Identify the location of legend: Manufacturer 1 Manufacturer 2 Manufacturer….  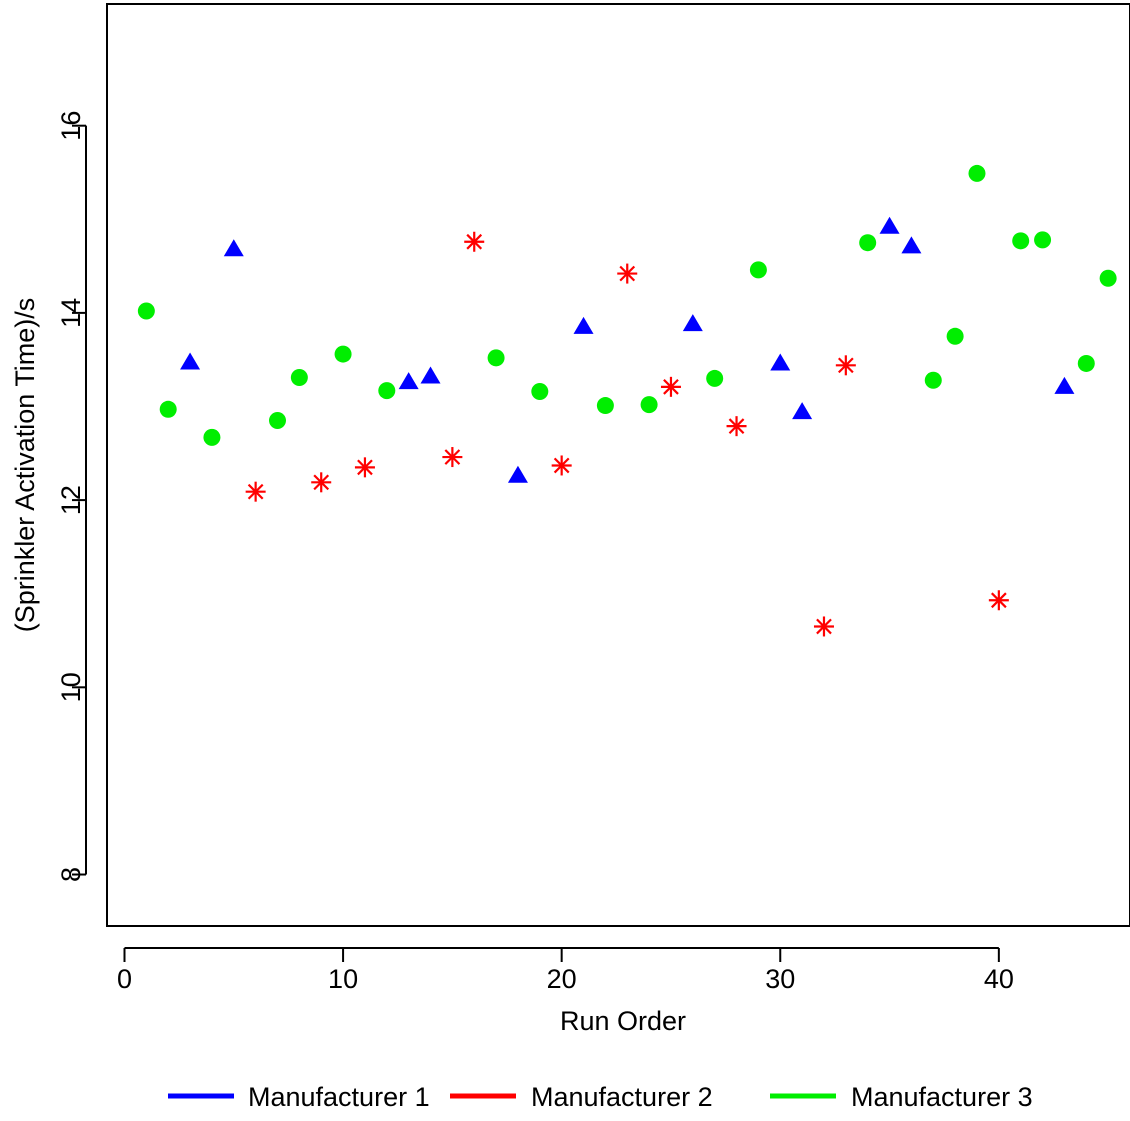
(600, 1097).